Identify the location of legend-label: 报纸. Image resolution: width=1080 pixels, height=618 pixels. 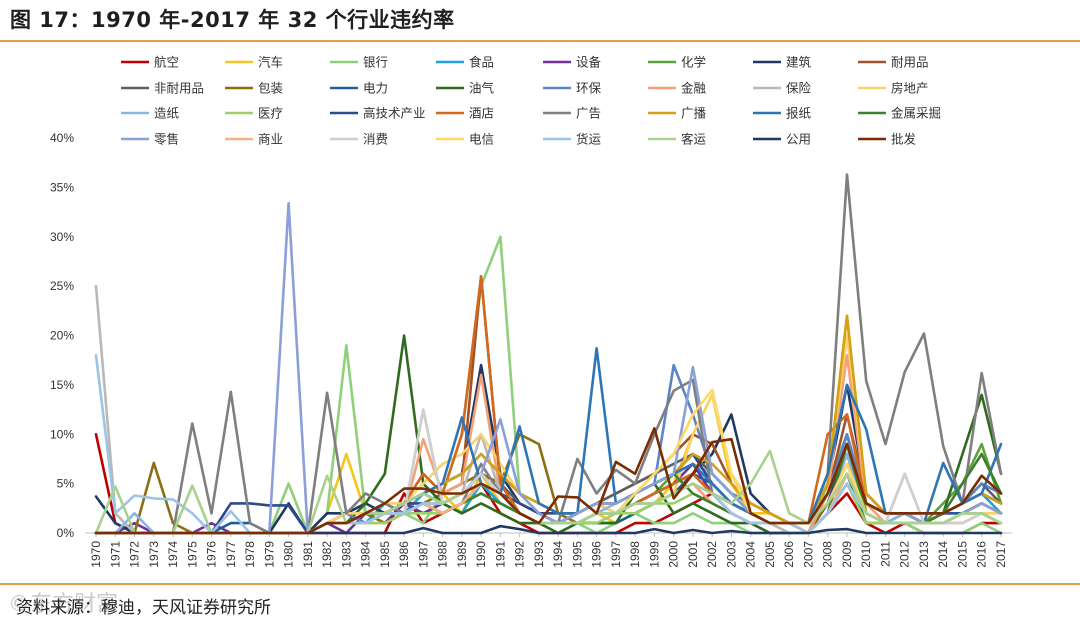
(799, 113).